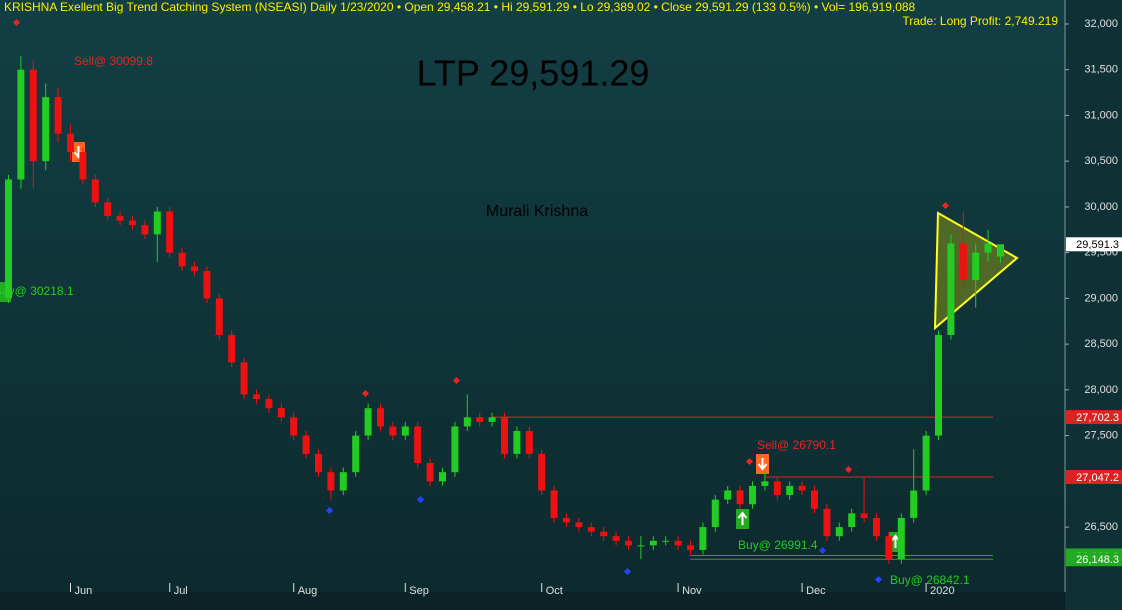 This screenshot has height=610, width=1122. Describe the element at coordinates (1101, 70) in the screenshot. I see `y-tick-label: 31,500` at that location.